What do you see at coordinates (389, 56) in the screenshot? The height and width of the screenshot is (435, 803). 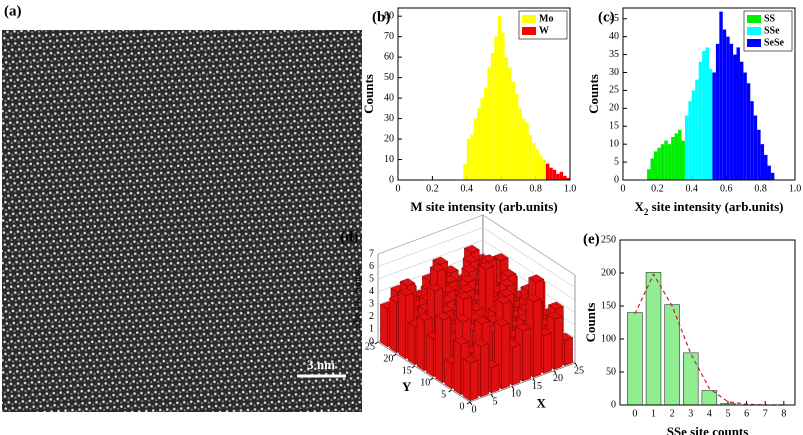 I see `y-tick-label: 60` at bounding box center [389, 56].